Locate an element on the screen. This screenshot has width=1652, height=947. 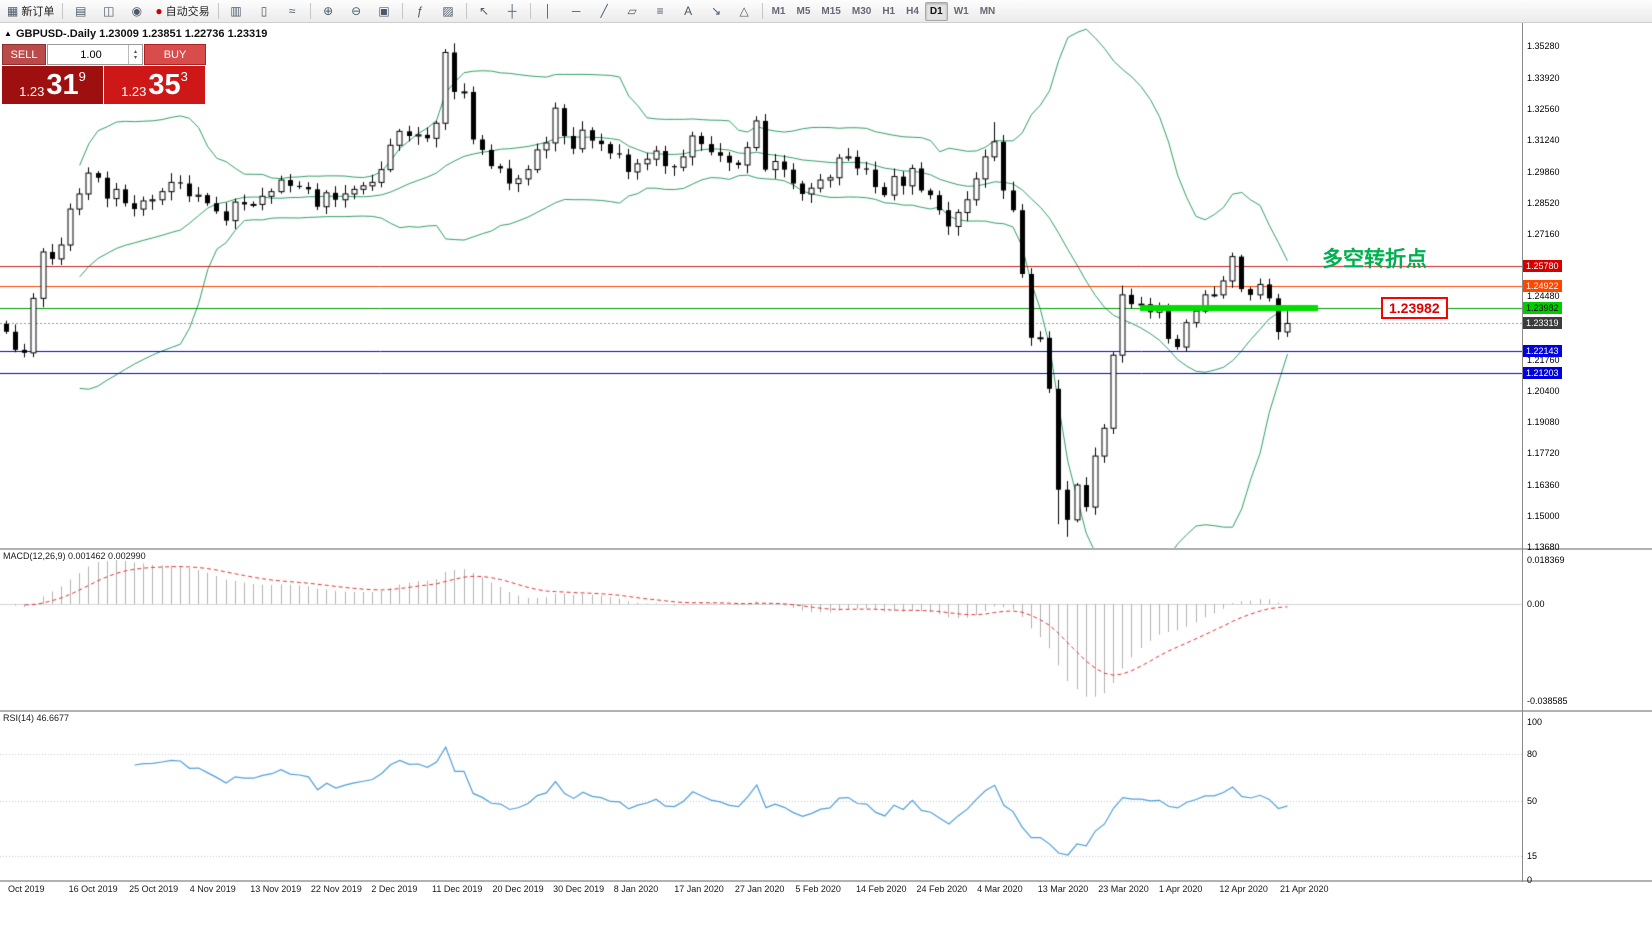
timeframe-m30-button: M30 is located at coordinates (861, 11).